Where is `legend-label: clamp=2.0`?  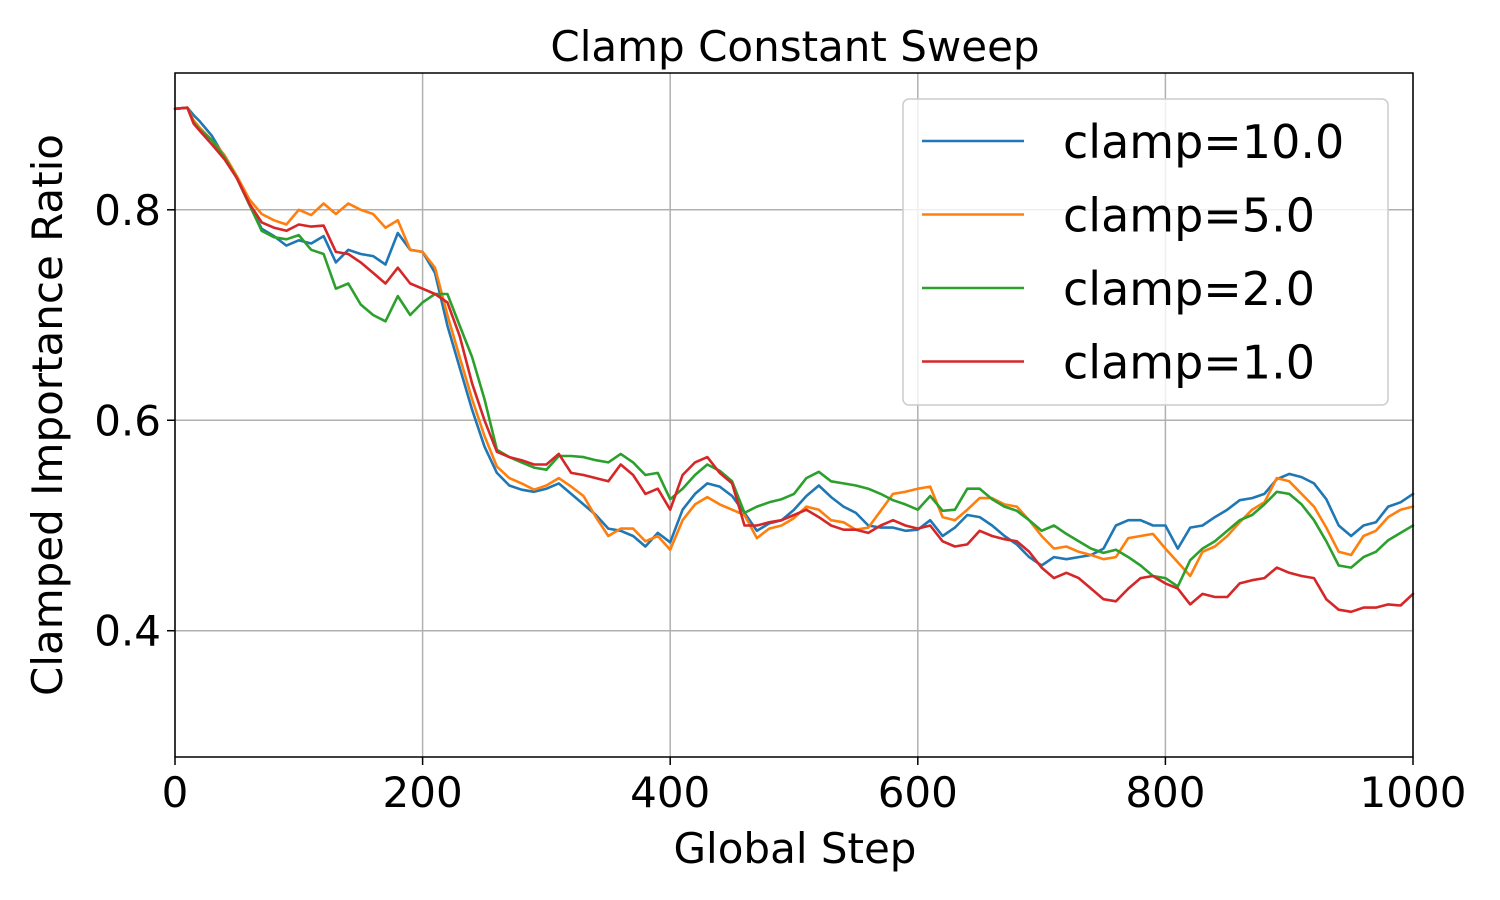
legend-label: clamp=2.0 is located at coordinates (1189, 289).